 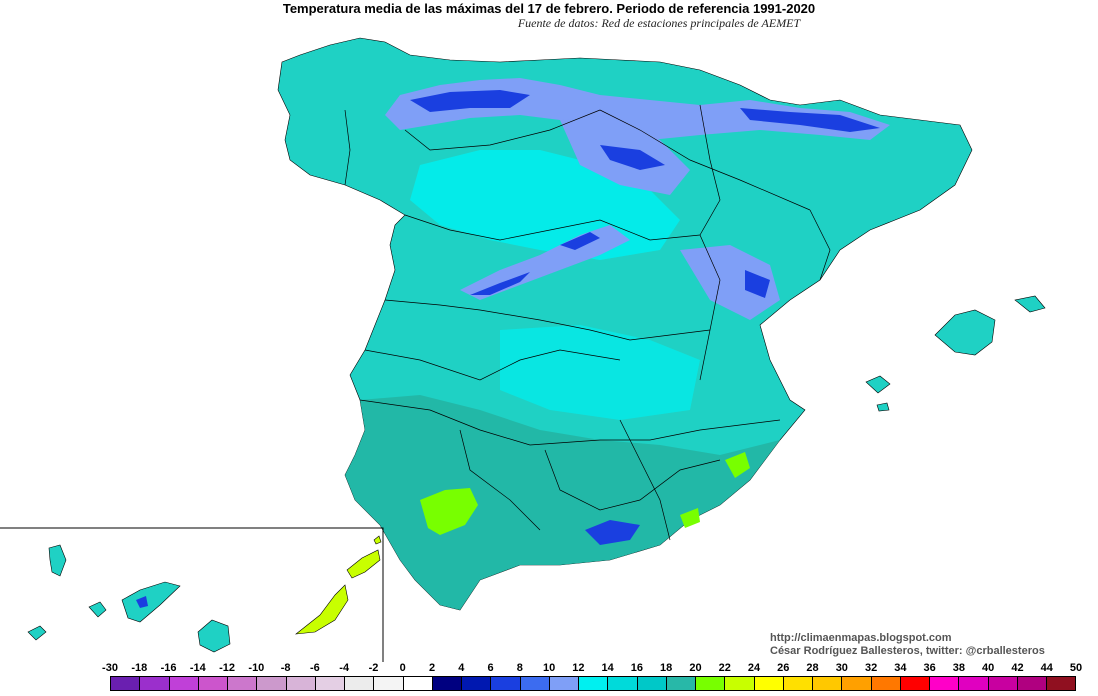 What do you see at coordinates (988, 668) in the screenshot?
I see `legend-tick-label: 40` at bounding box center [988, 668].